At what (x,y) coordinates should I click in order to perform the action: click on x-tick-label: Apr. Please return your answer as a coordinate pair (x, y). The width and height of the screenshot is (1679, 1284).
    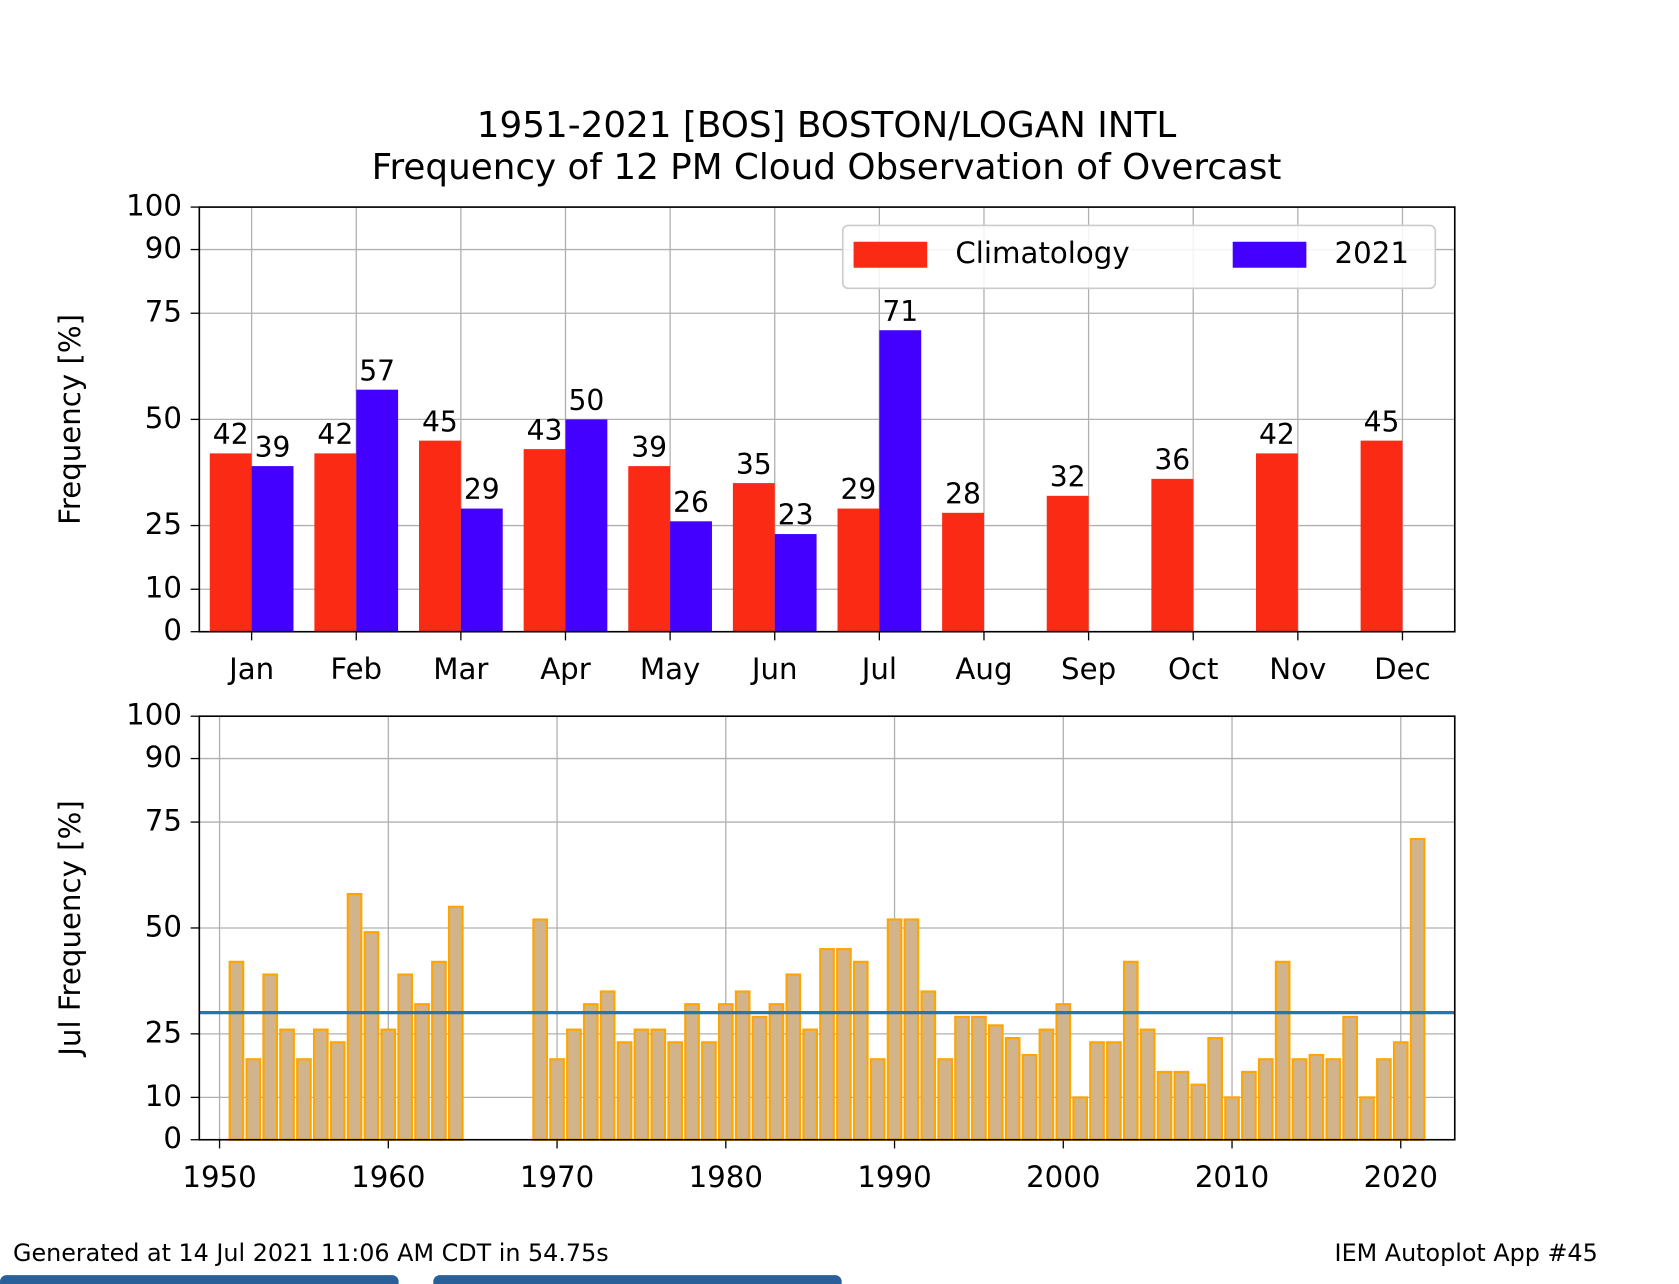
    Looking at the image, I should click on (566, 669).